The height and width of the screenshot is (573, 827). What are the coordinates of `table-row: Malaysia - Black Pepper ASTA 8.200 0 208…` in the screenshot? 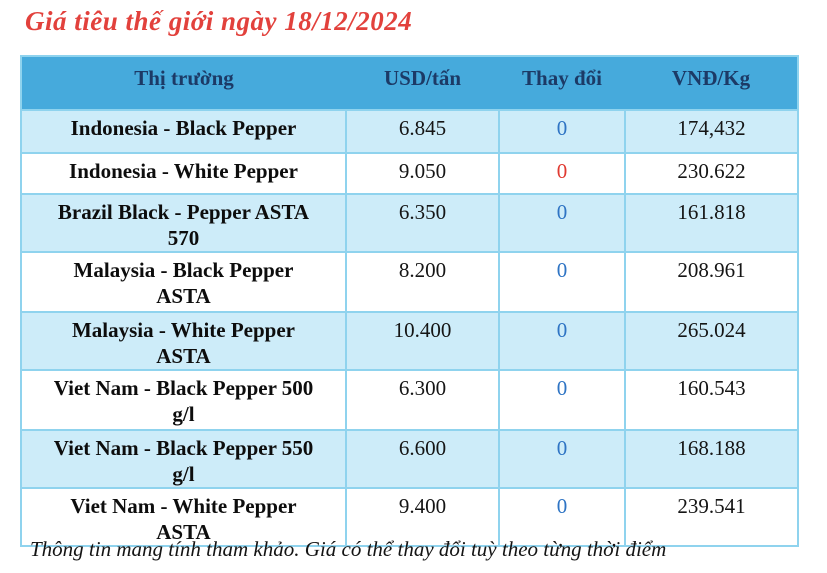 It's located at (409, 282).